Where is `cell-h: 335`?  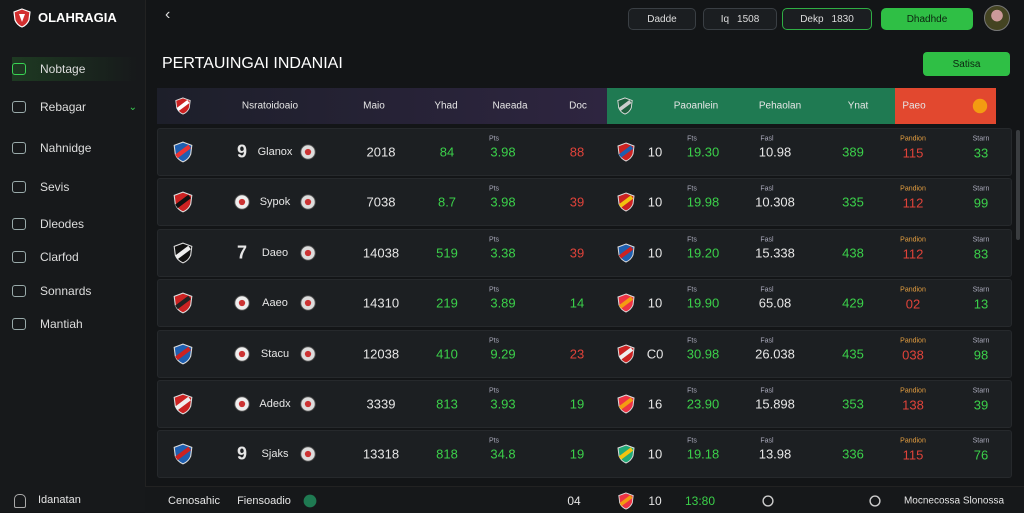 cell-h: 335 is located at coordinates (853, 202).